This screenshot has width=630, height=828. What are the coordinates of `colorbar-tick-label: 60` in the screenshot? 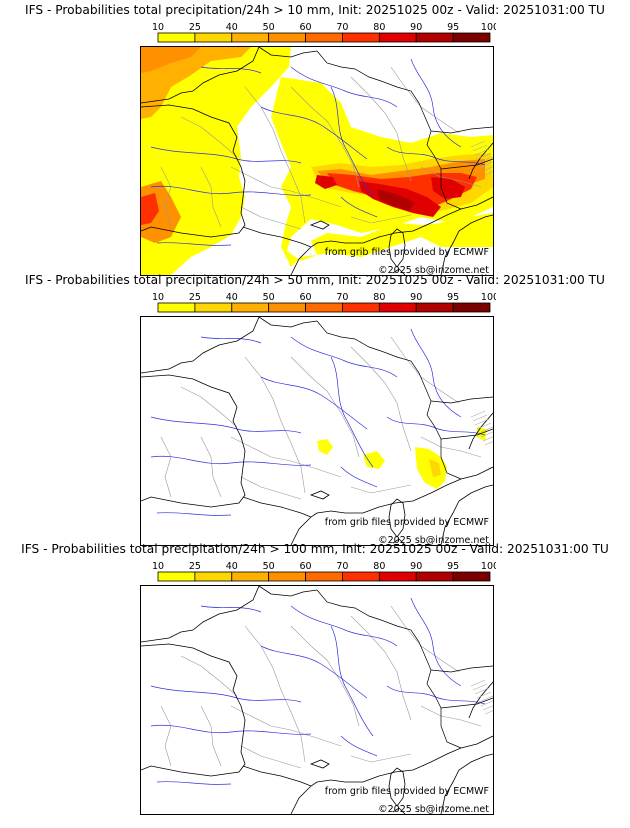 It's located at (306, 566).